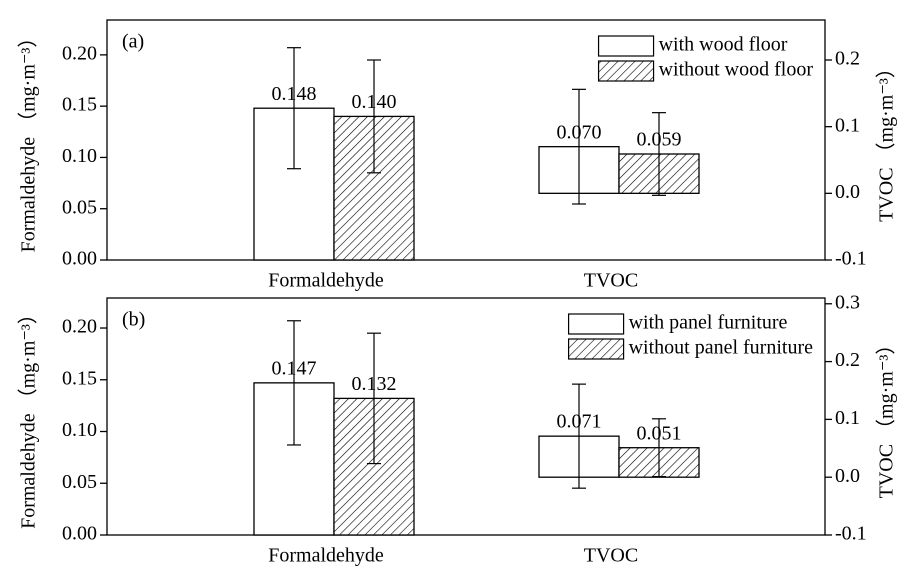 This screenshot has width=907, height=568. Describe the element at coordinates (579, 422) in the screenshot. I see `data-label: 0.071` at that location.